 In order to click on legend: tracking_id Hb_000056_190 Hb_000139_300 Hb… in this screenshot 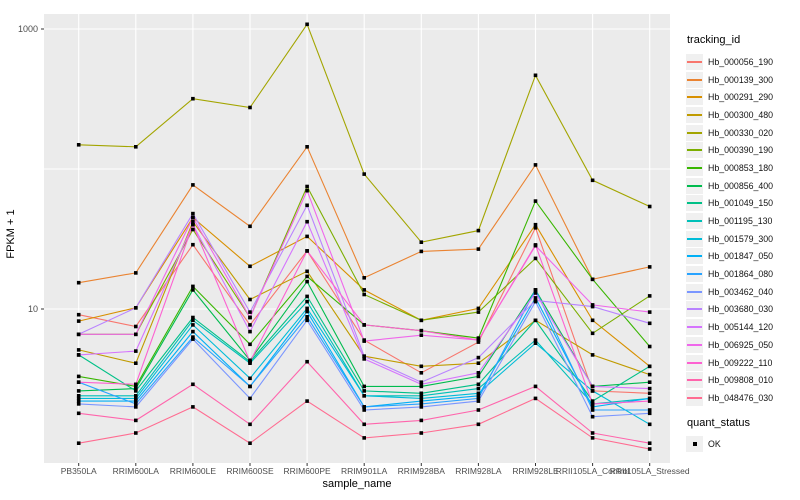, I will do `click(742, 243)`.